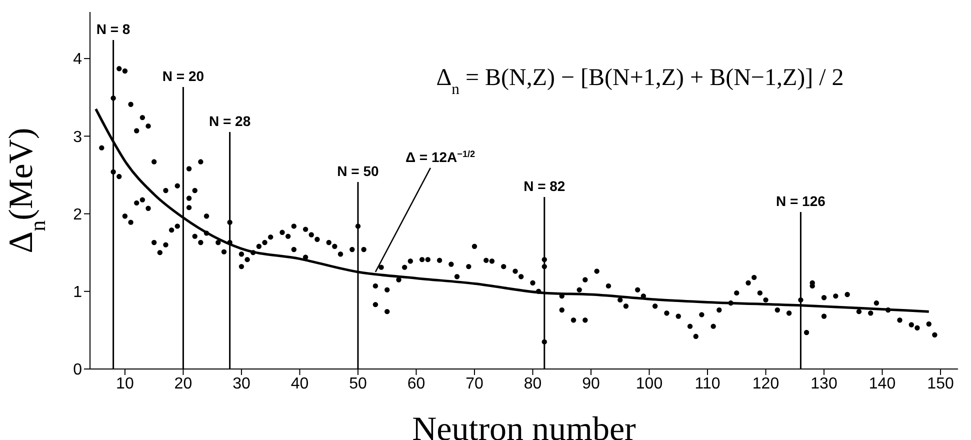 This screenshot has height=440, width=971. What do you see at coordinates (77, 137) in the screenshot?
I see `y-tick-label: 3` at bounding box center [77, 137].